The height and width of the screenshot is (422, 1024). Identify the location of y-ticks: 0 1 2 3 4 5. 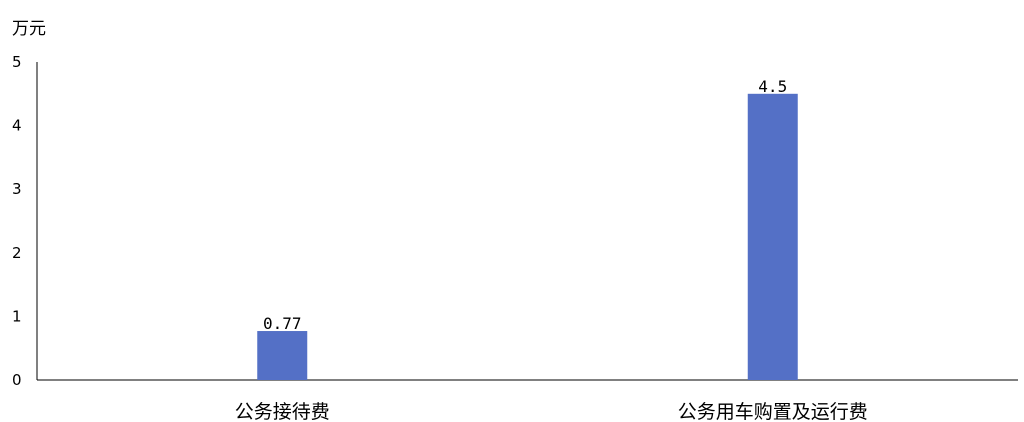
(17, 221).